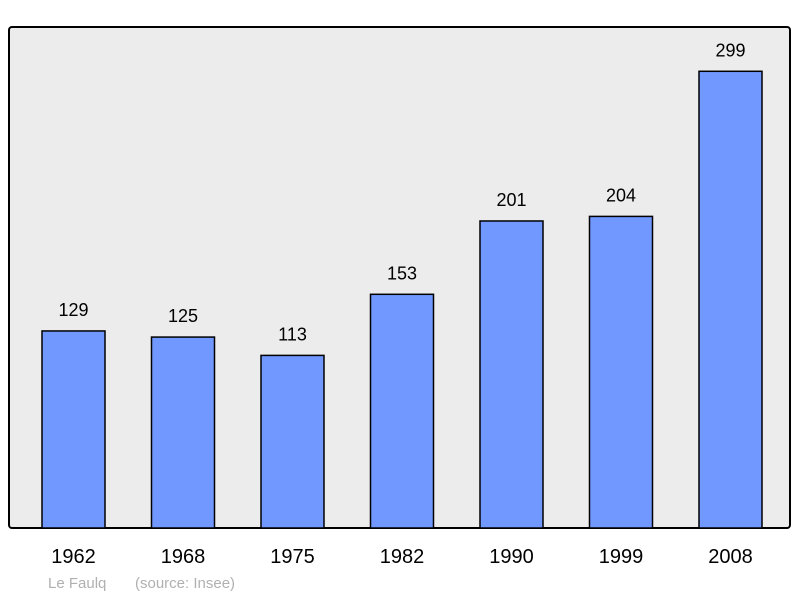 The image size is (800, 598). What do you see at coordinates (183, 557) in the screenshot?
I see `x-tick-label: 1968` at bounding box center [183, 557].